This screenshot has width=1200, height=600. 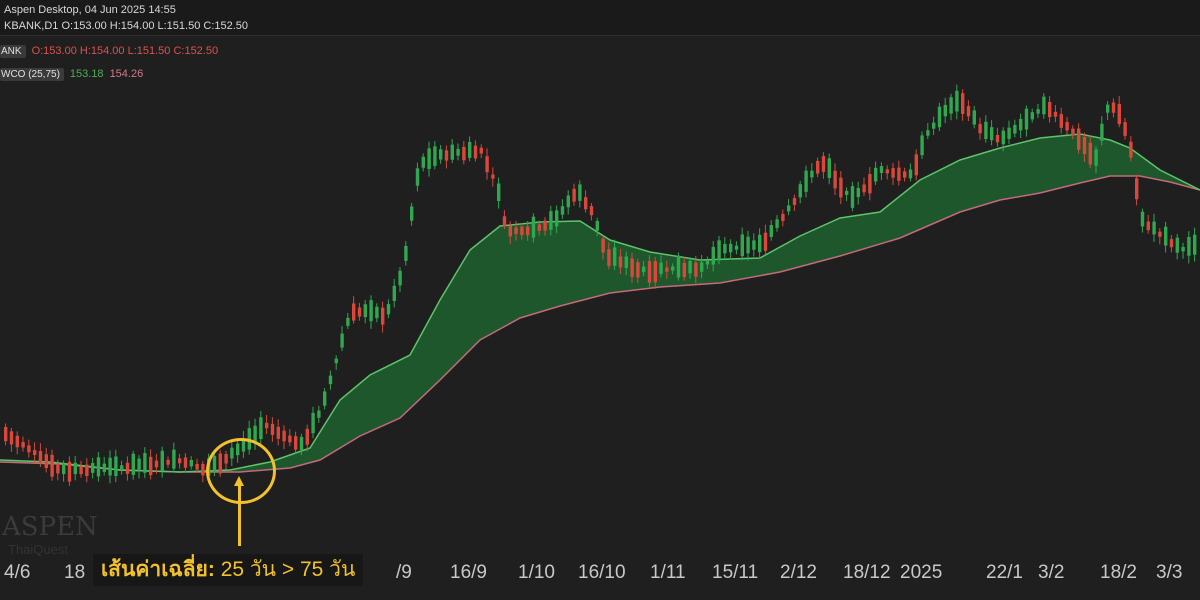 I want to click on indicator-legend: WCO (25,75) 153.18 154.26, so click(x=71, y=74).